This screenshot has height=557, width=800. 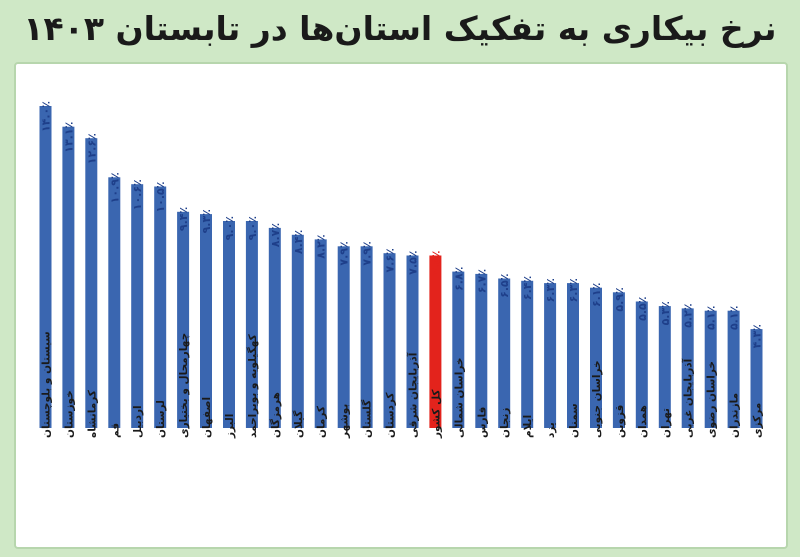 What do you see at coordinates (391, 415) in the screenshot?
I see `category-label: کردستان` at bounding box center [391, 415].